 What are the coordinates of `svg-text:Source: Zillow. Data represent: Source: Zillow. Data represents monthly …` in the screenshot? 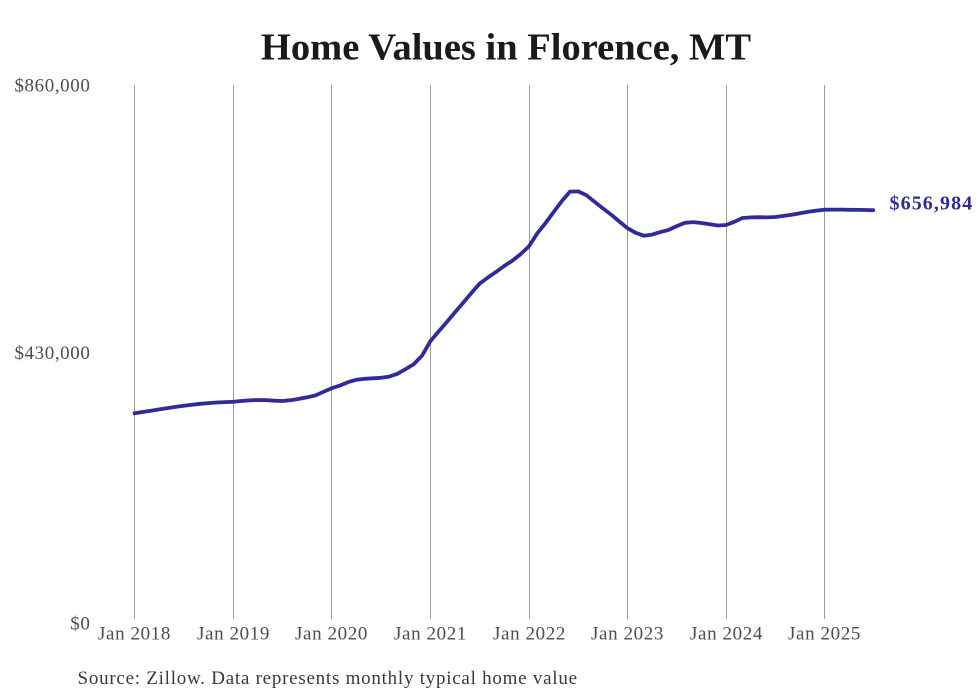 It's located at (328, 678).